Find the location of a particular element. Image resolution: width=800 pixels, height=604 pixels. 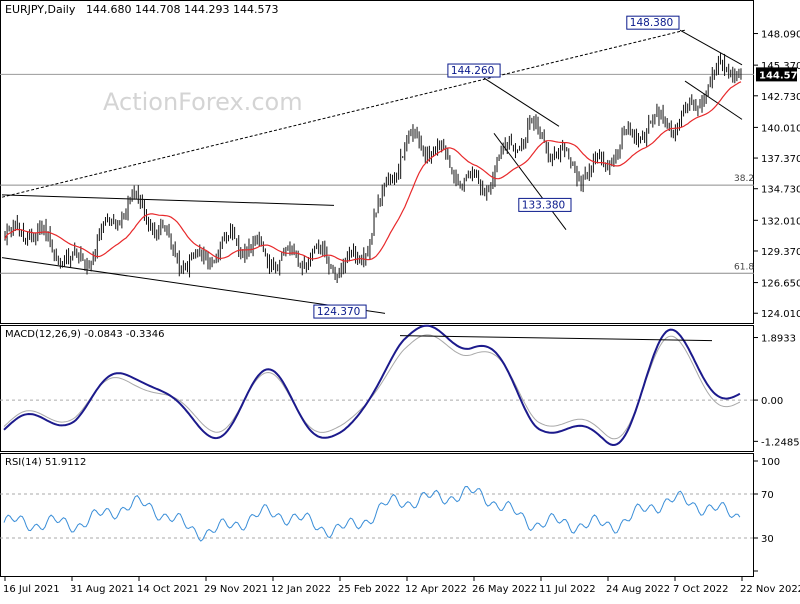

price-annotation-label: 124.370 is located at coordinates (338, 312).